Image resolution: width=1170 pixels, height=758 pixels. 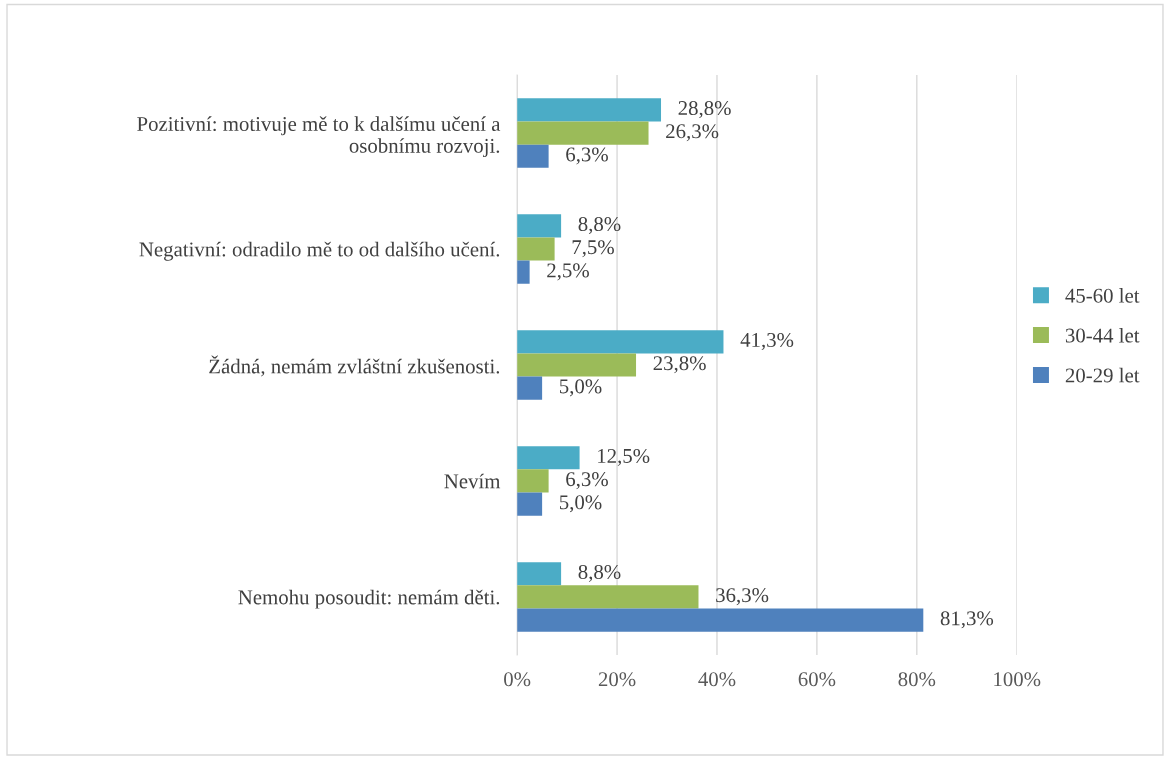 I want to click on data-label: 23,8%, so click(x=679, y=365).